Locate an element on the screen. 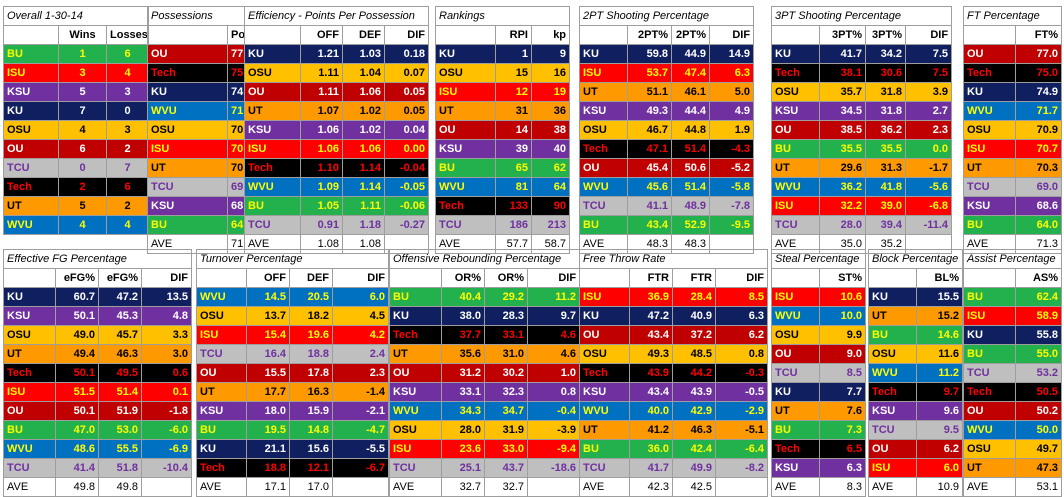 The width and height of the screenshot is (1064, 497). stat-value: 49.0 is located at coordinates (77, 335).